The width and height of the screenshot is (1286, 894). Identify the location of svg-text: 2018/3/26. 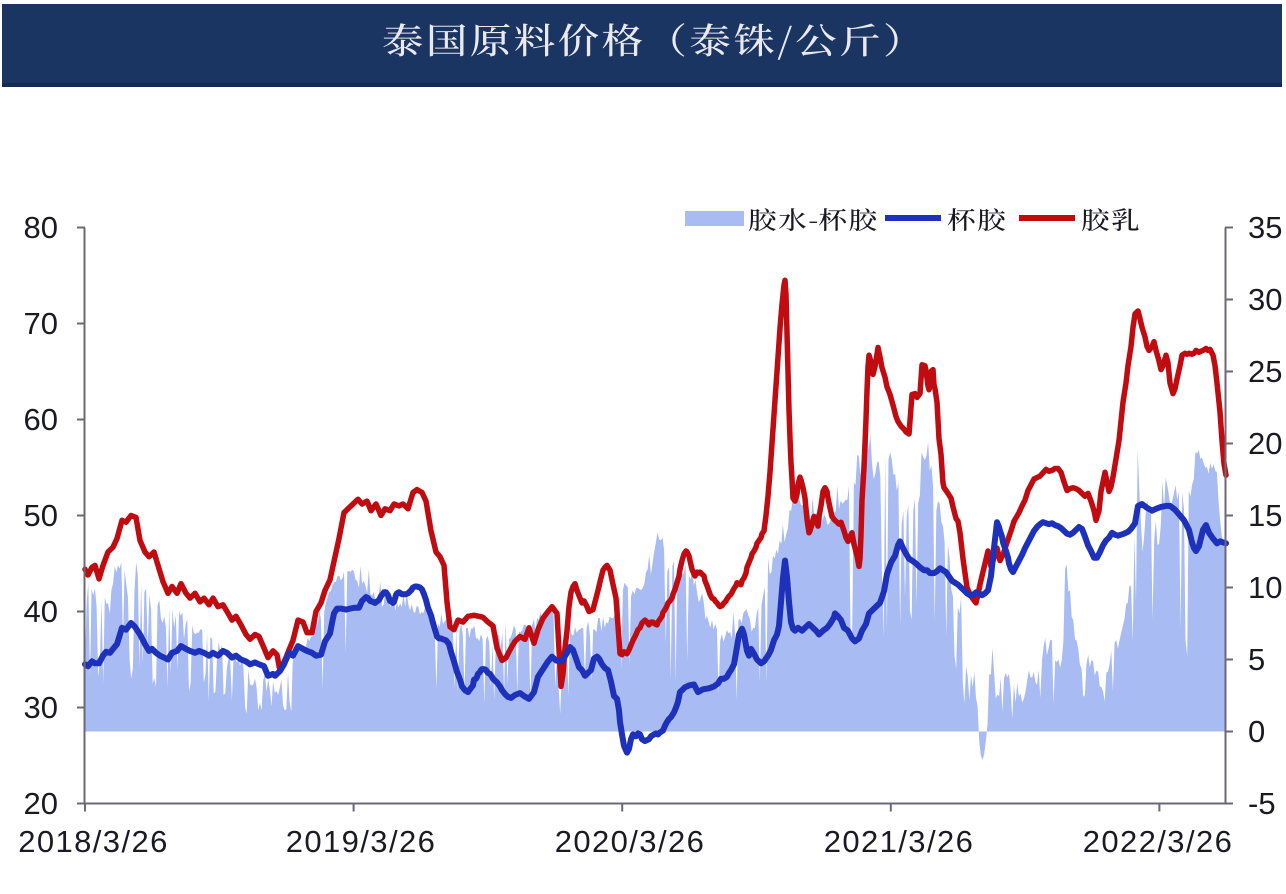
(93, 841).